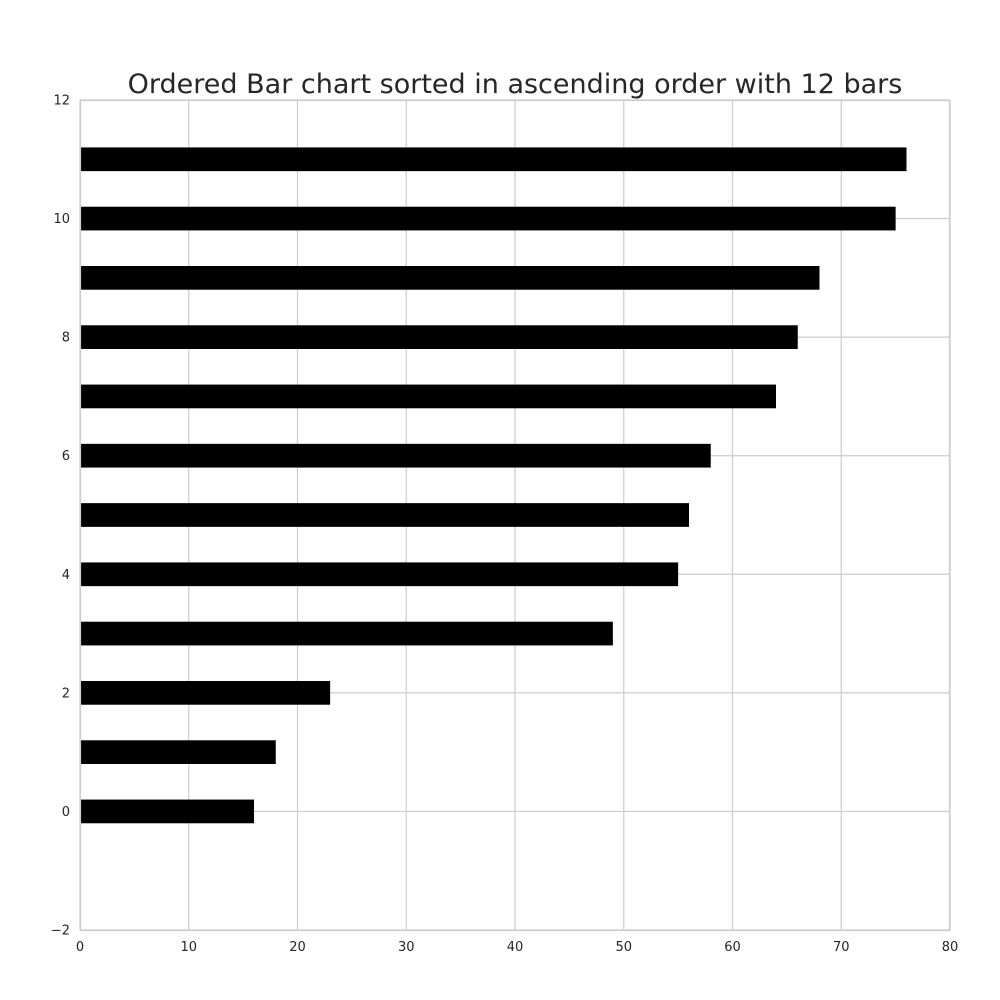  I want to click on x-tick-label: 80, so click(950, 947).